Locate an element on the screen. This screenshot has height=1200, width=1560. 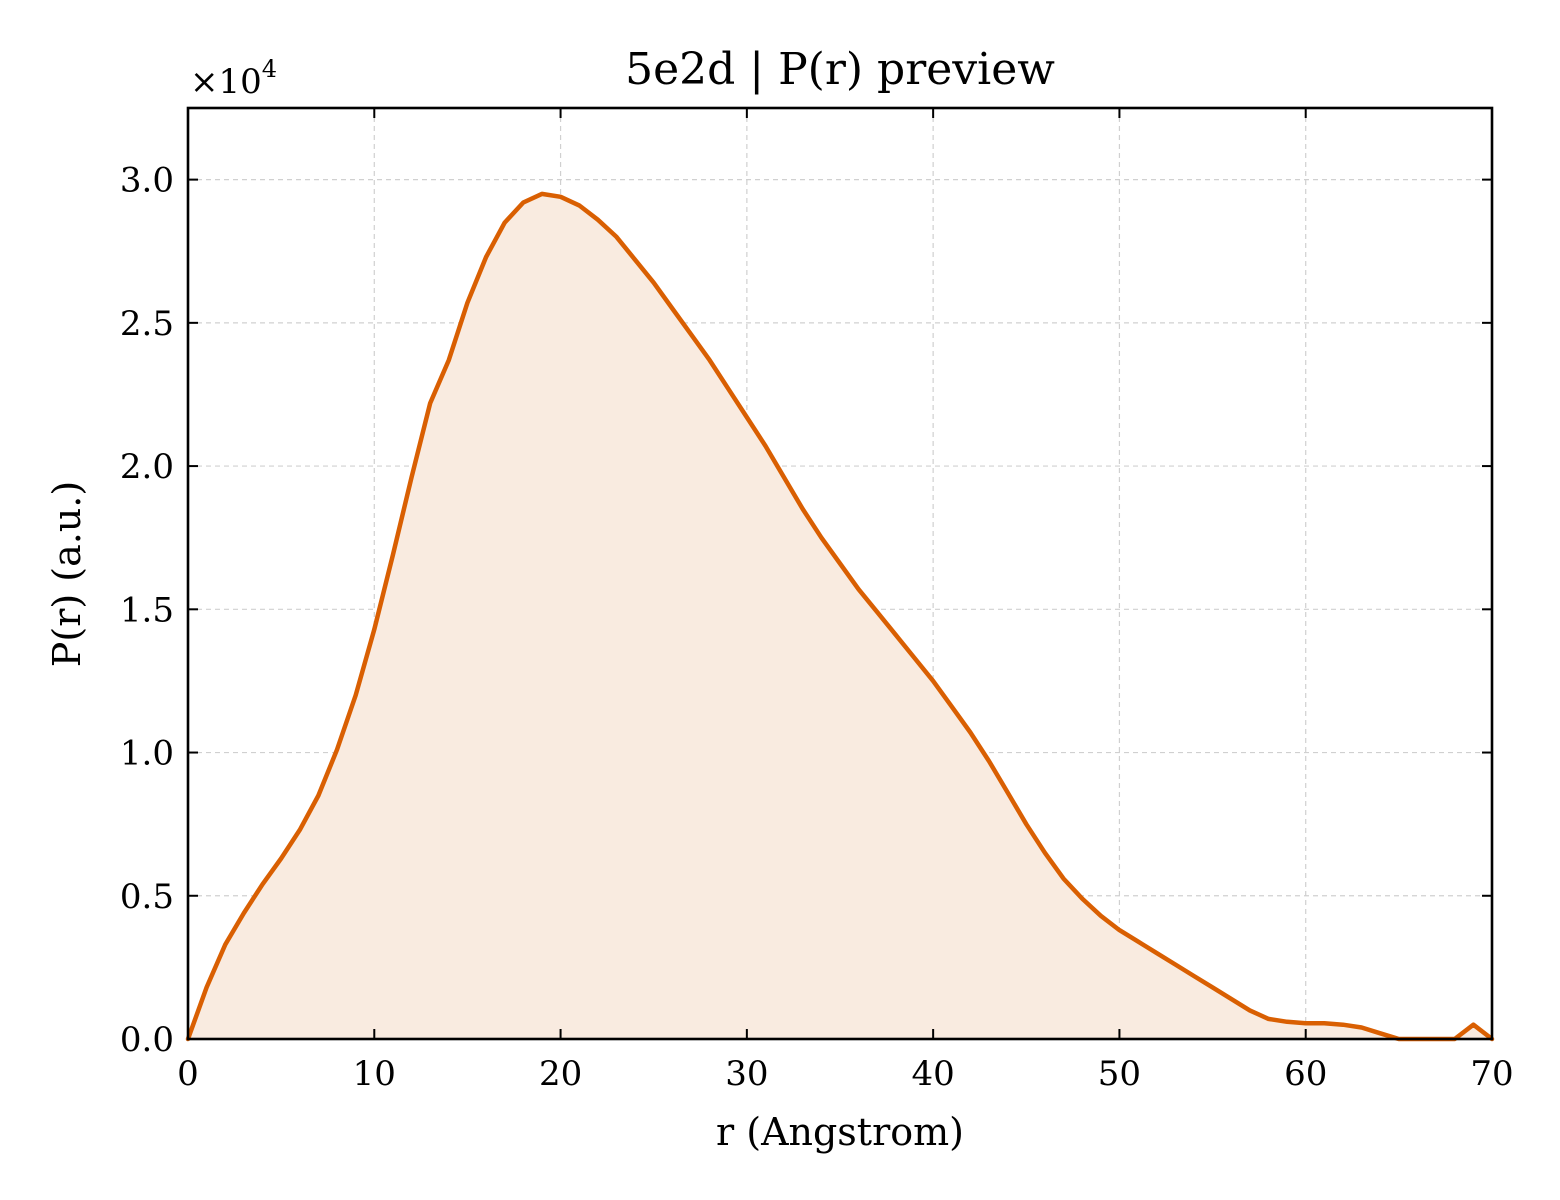
y-multiplier-exponent: 4 is located at coordinates (269, 69).